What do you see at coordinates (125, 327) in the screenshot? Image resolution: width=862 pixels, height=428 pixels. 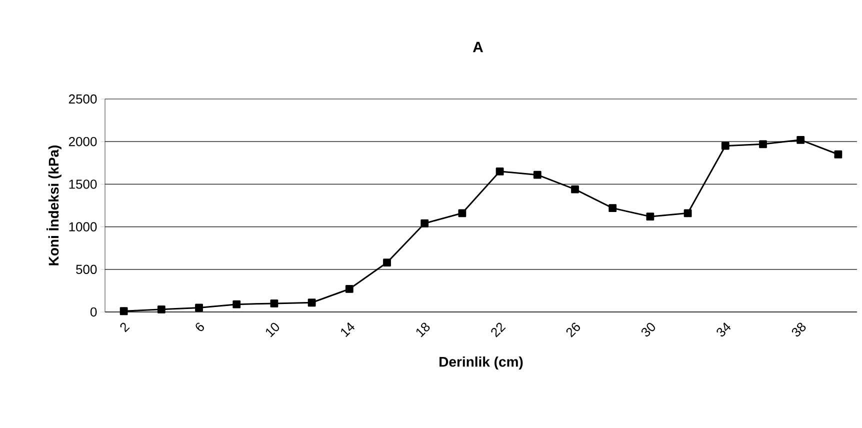 I see `x-tick-label: 2` at bounding box center [125, 327].